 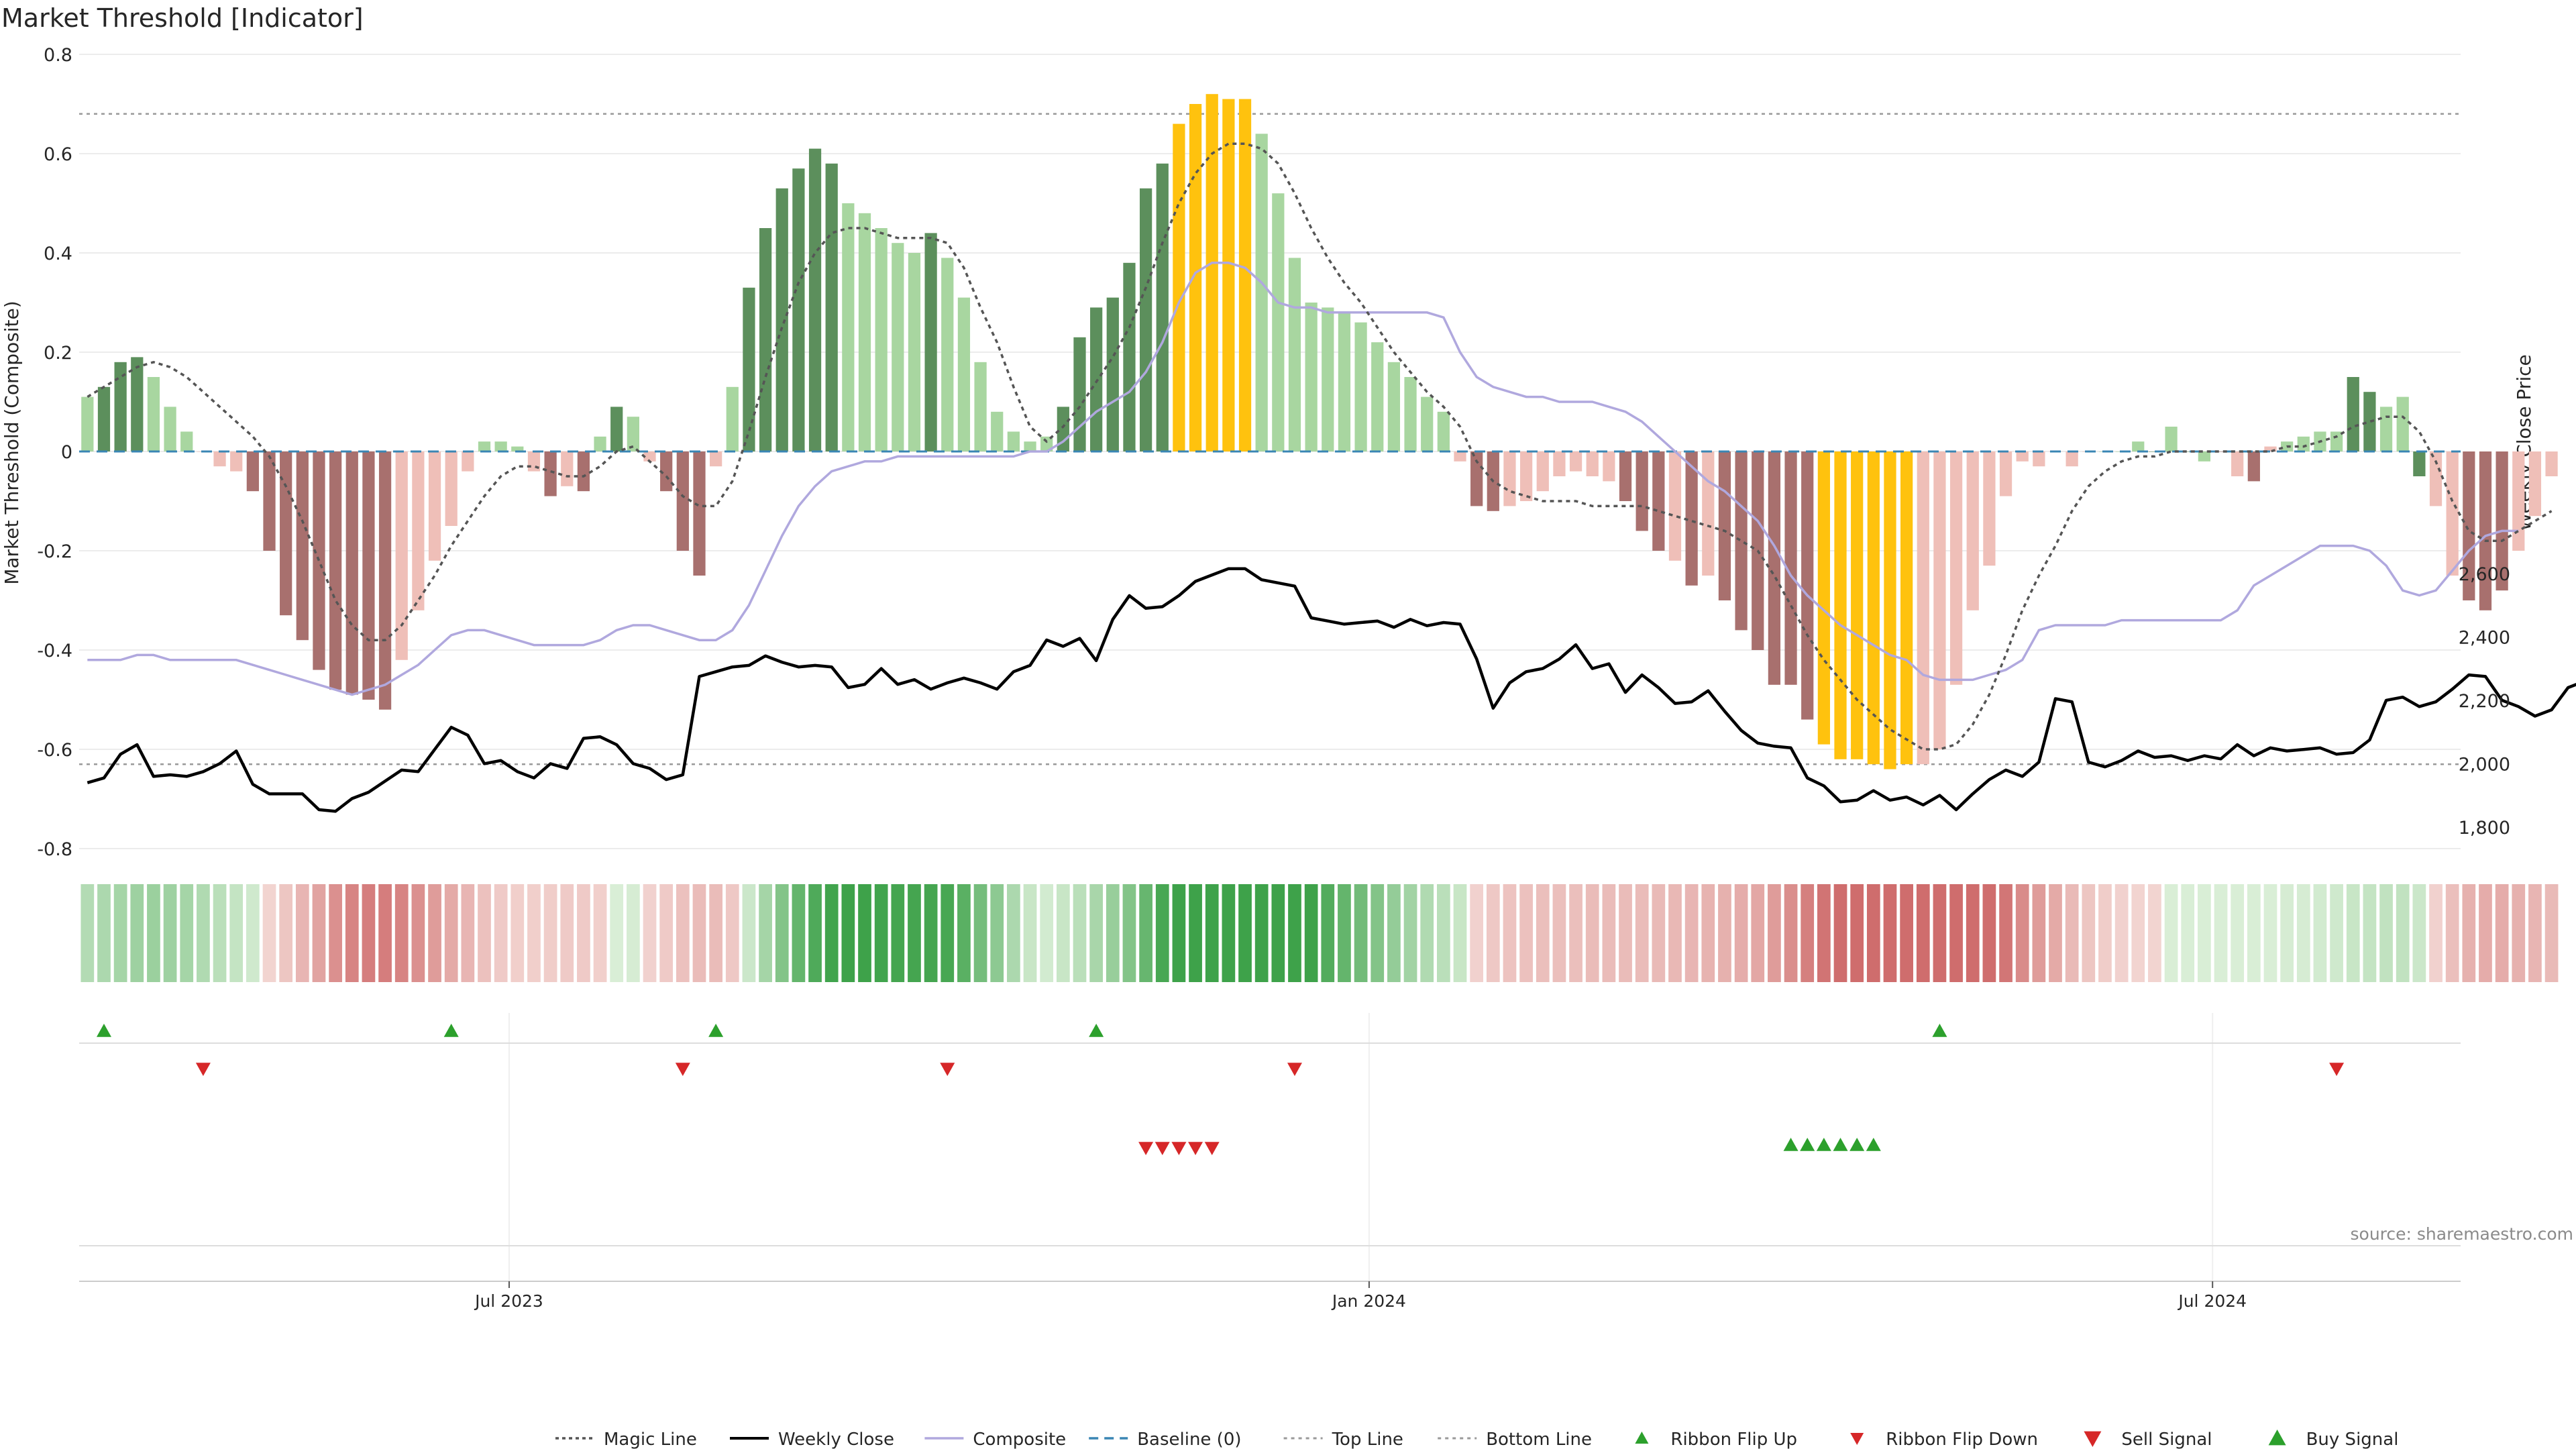 I want to click on y-axis-ticks: 0.8 0.6 0.4 0.2 0 -0.2 -0.4 -0.6 -0.8, so click(x=54, y=452).